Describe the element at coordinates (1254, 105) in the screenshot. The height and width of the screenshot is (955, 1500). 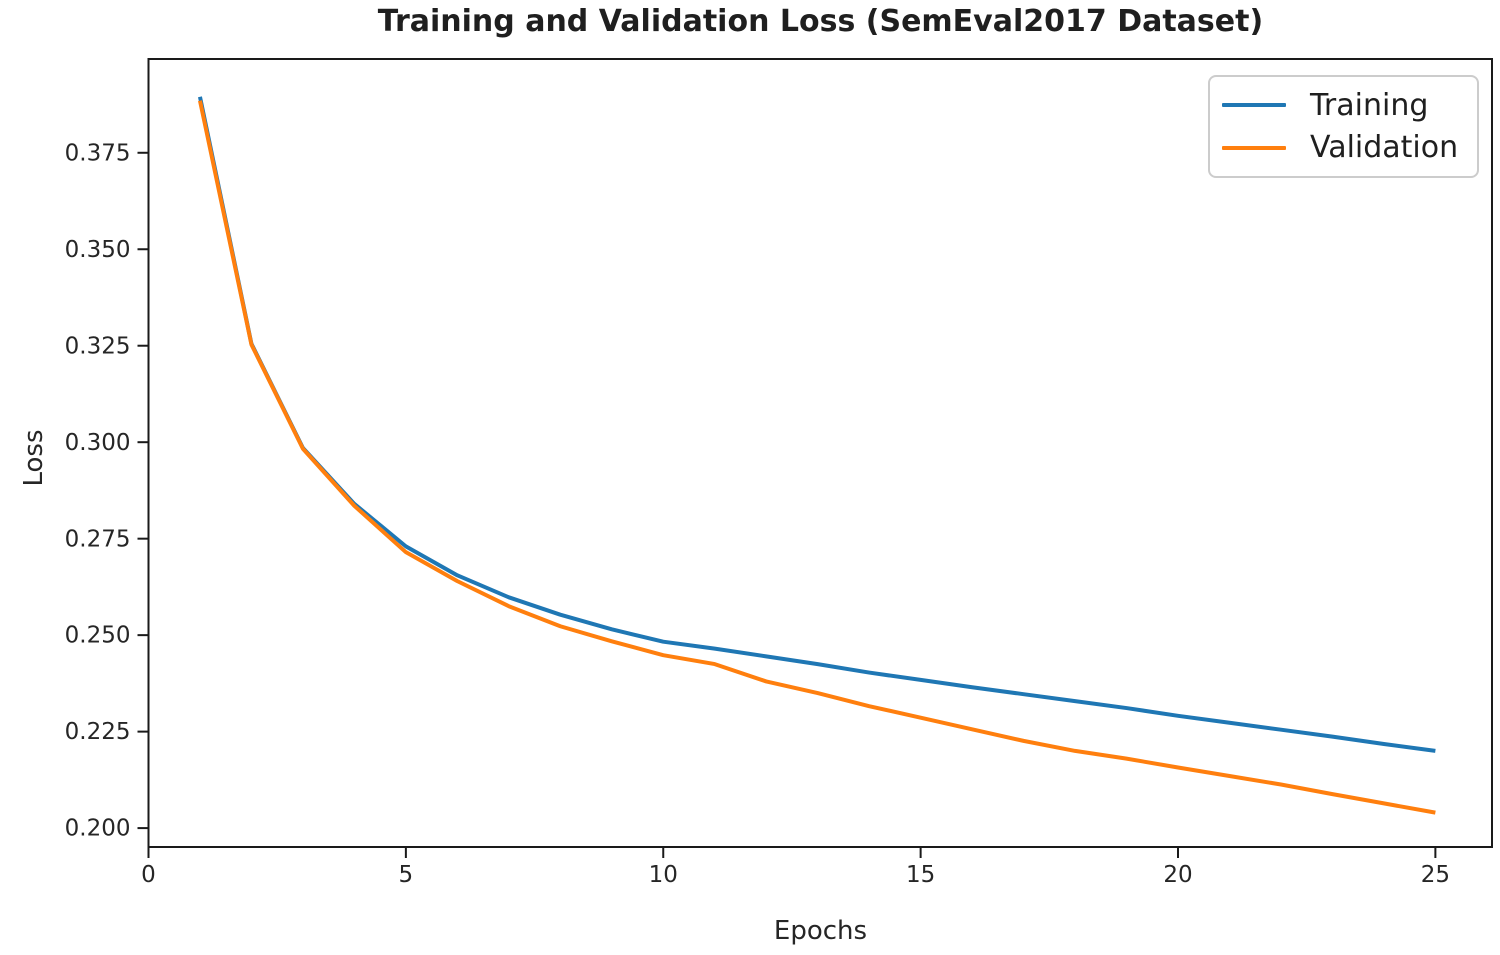
I see `training-line-swatch-icon` at that location.